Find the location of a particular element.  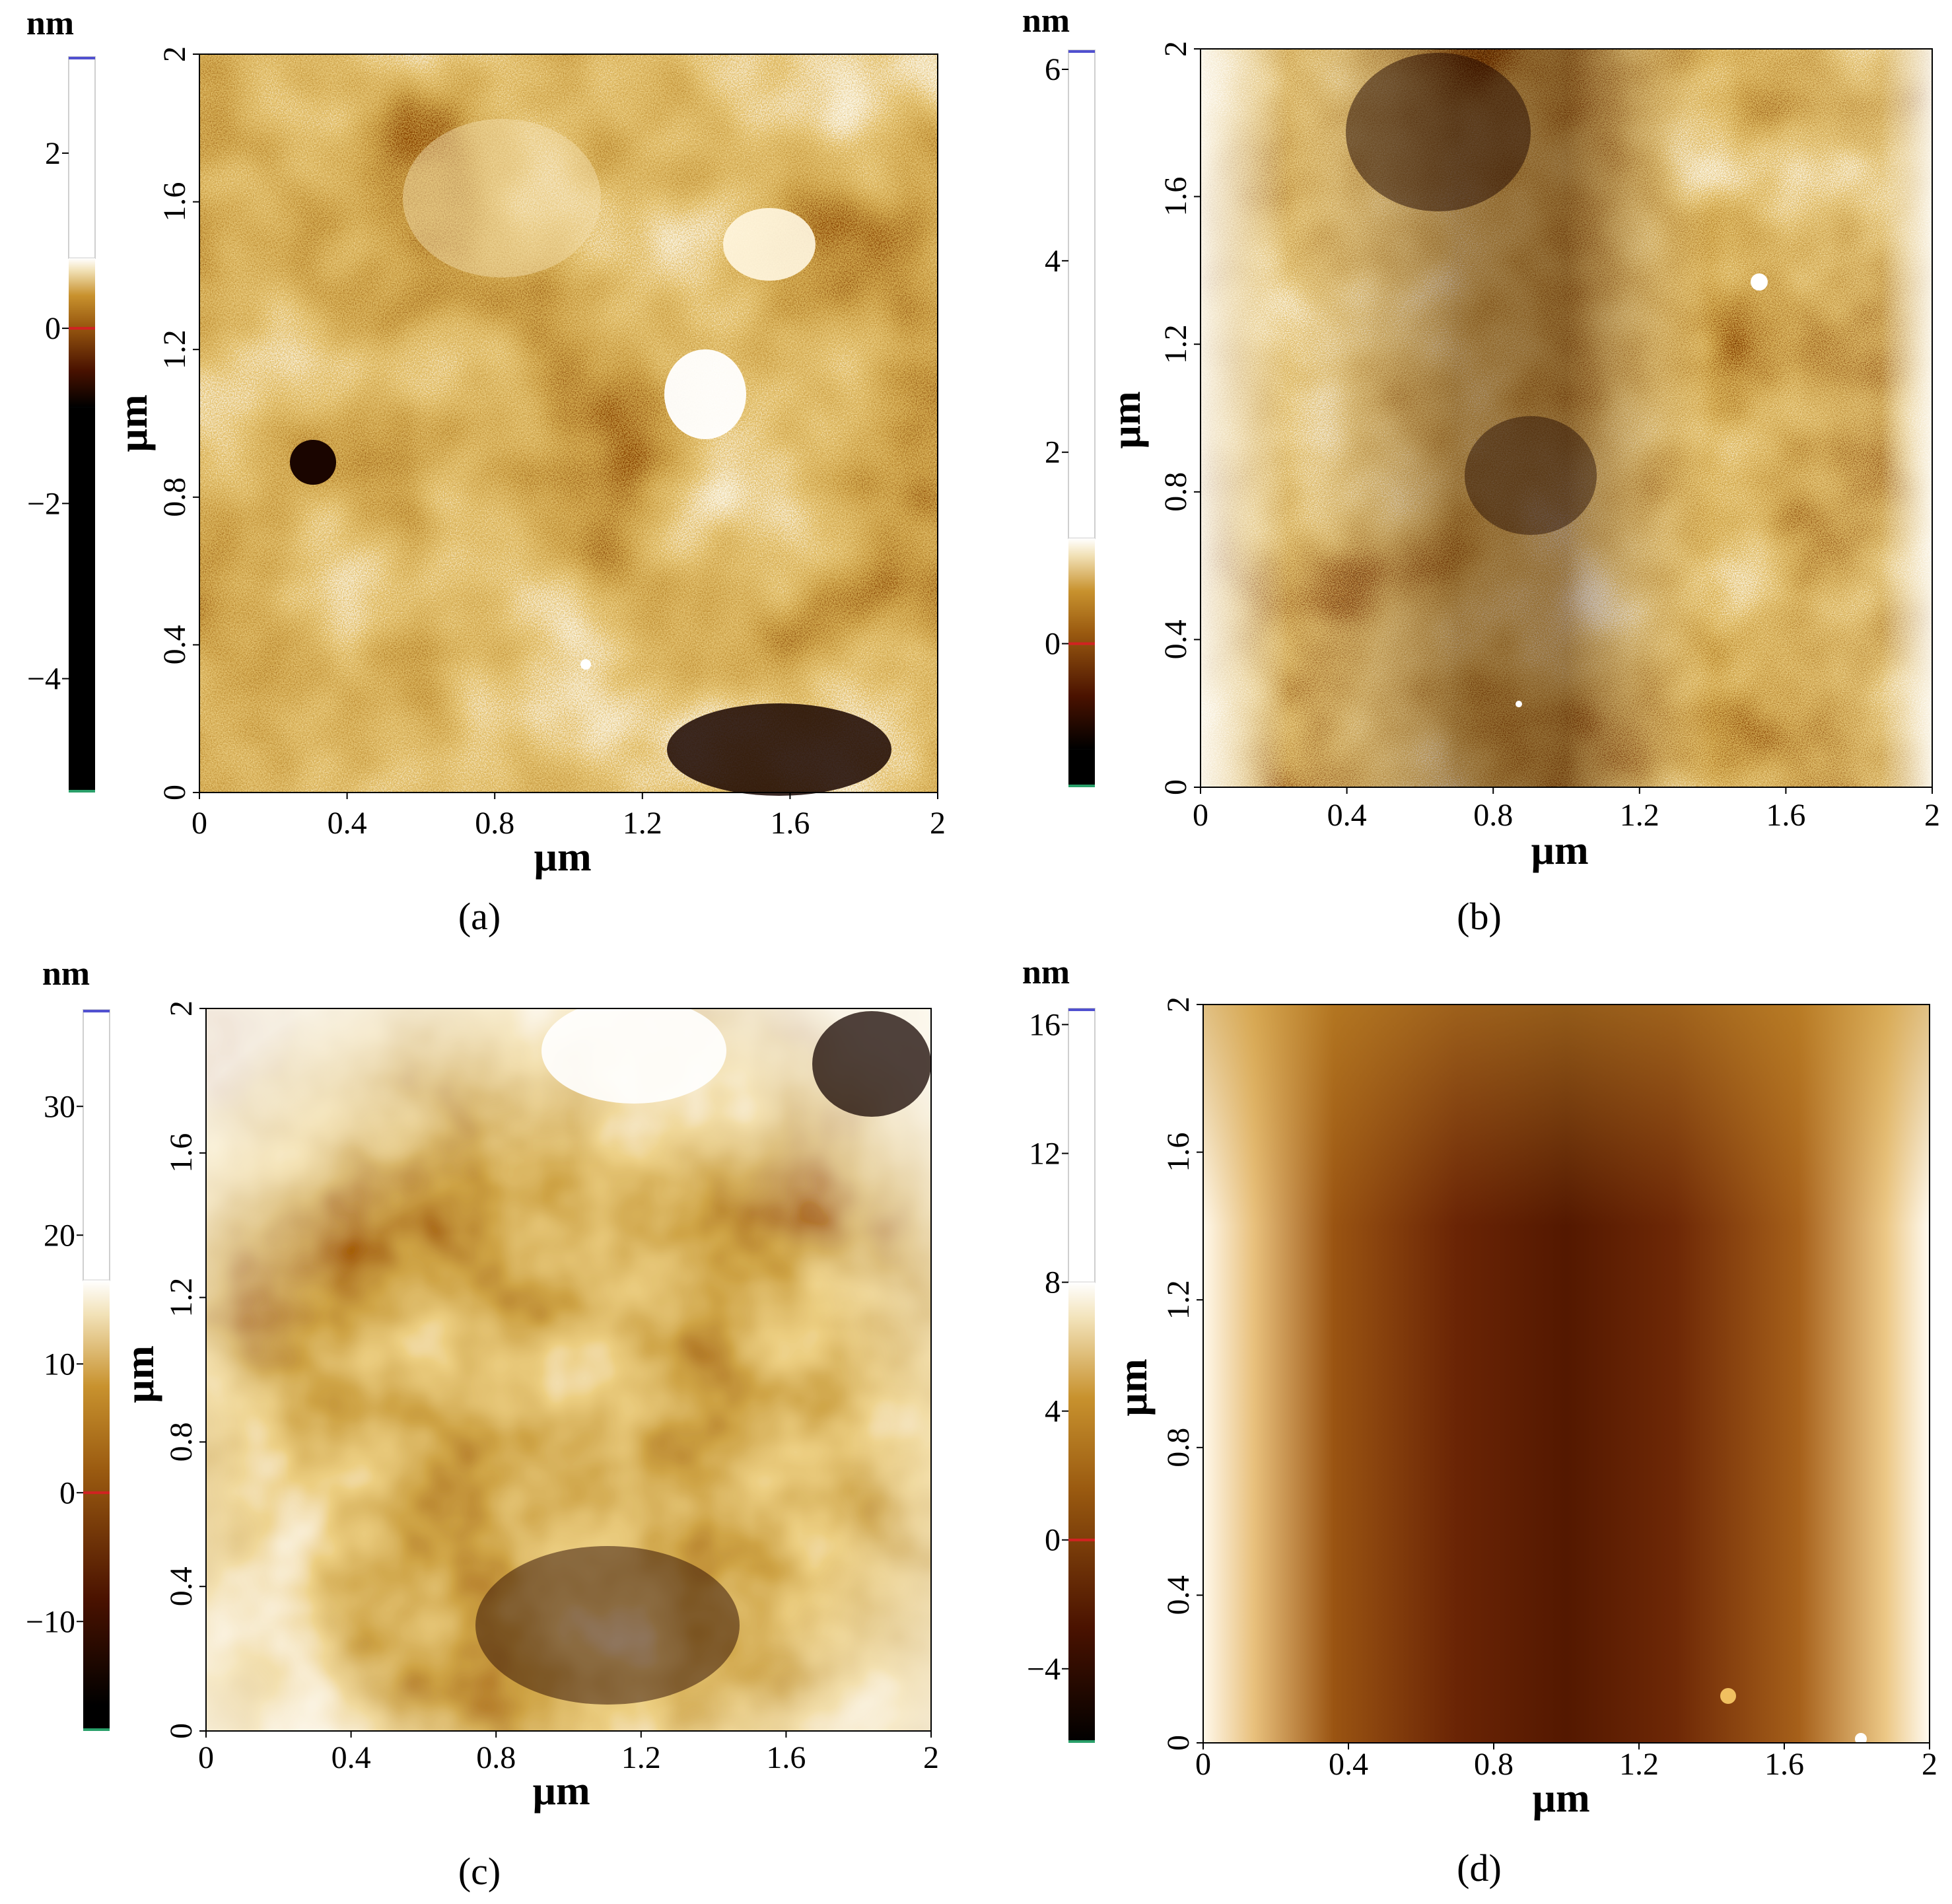

colorbar-ticks: 2 0 −2 −4 is located at coordinates (48, 416).